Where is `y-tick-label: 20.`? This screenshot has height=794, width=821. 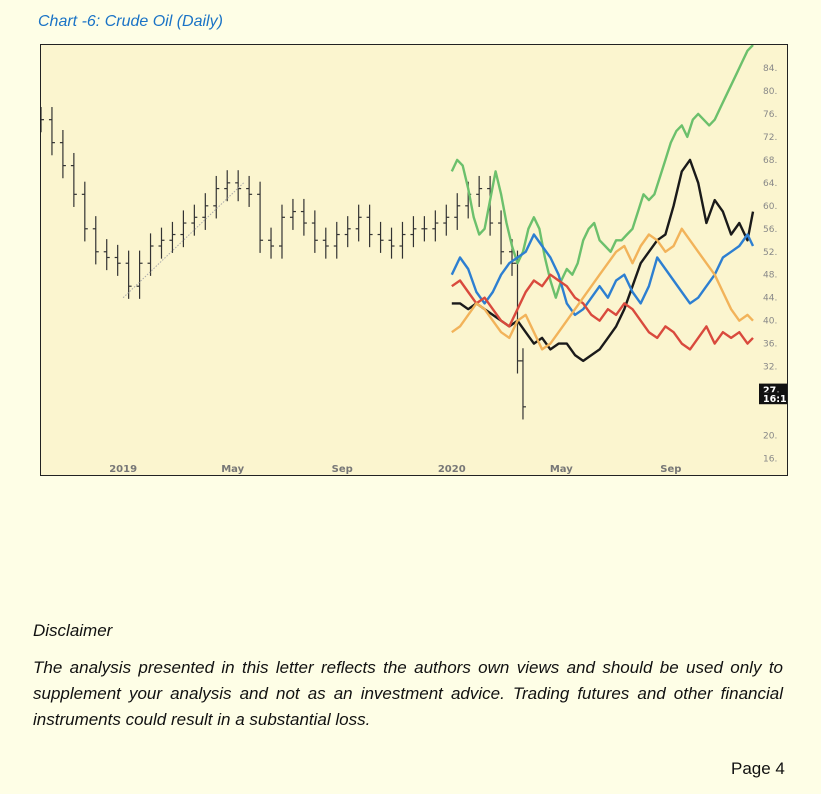
y-tick-label: 20. is located at coordinates (770, 437).